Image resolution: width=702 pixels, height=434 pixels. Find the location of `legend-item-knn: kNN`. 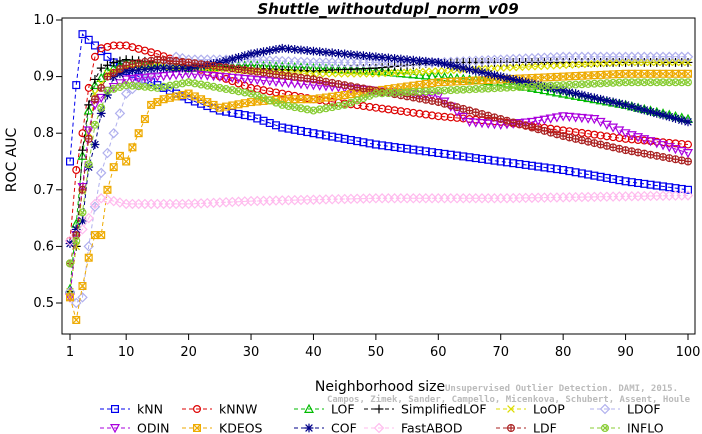

legend-item-knn: kNN is located at coordinates (131, 409).